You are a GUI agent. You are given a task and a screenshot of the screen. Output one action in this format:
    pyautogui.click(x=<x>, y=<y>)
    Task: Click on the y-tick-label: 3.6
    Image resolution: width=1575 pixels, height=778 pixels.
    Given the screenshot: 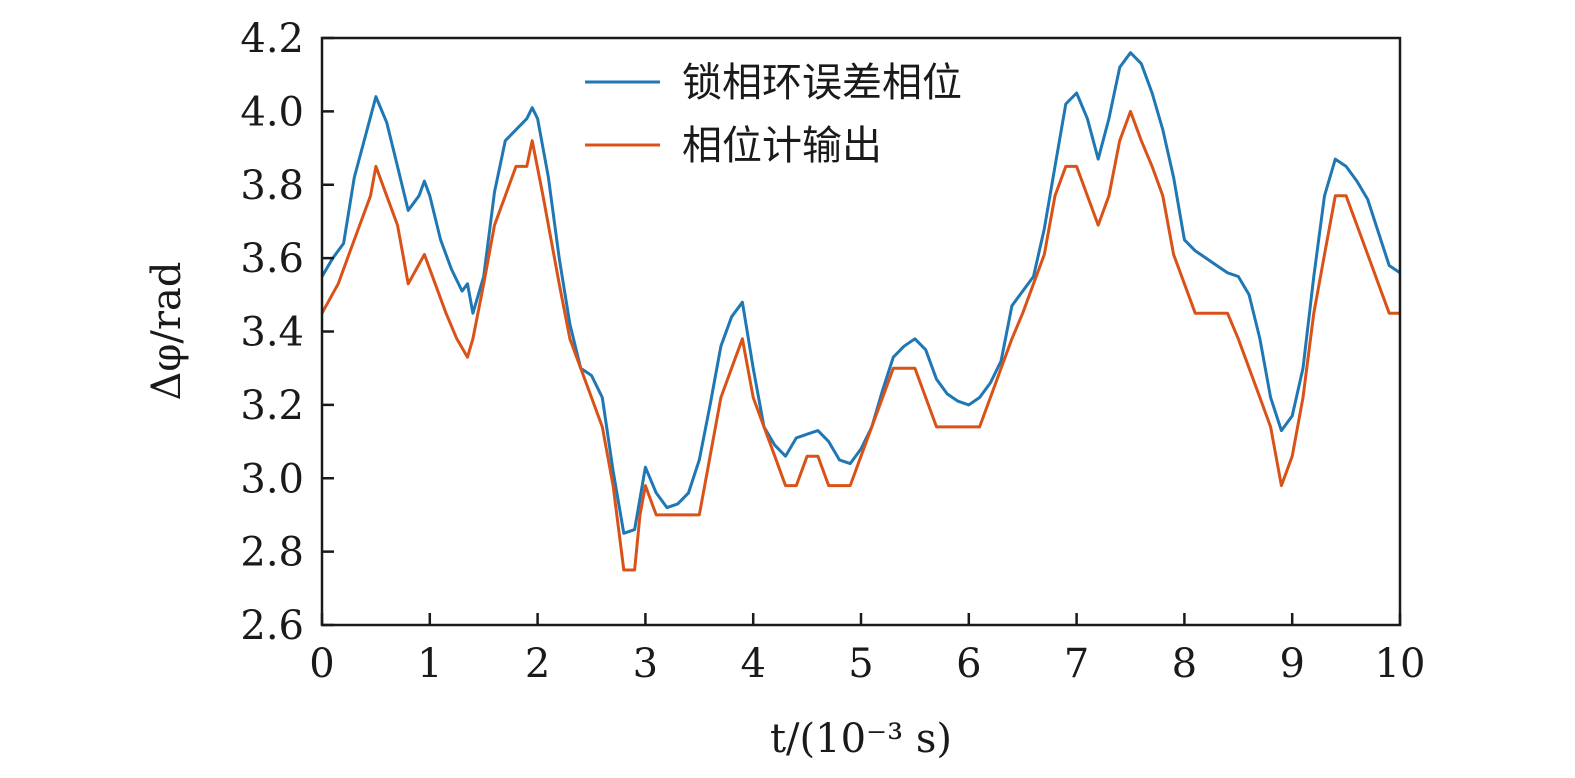 What is the action you would take?
    pyautogui.click(x=272, y=259)
    